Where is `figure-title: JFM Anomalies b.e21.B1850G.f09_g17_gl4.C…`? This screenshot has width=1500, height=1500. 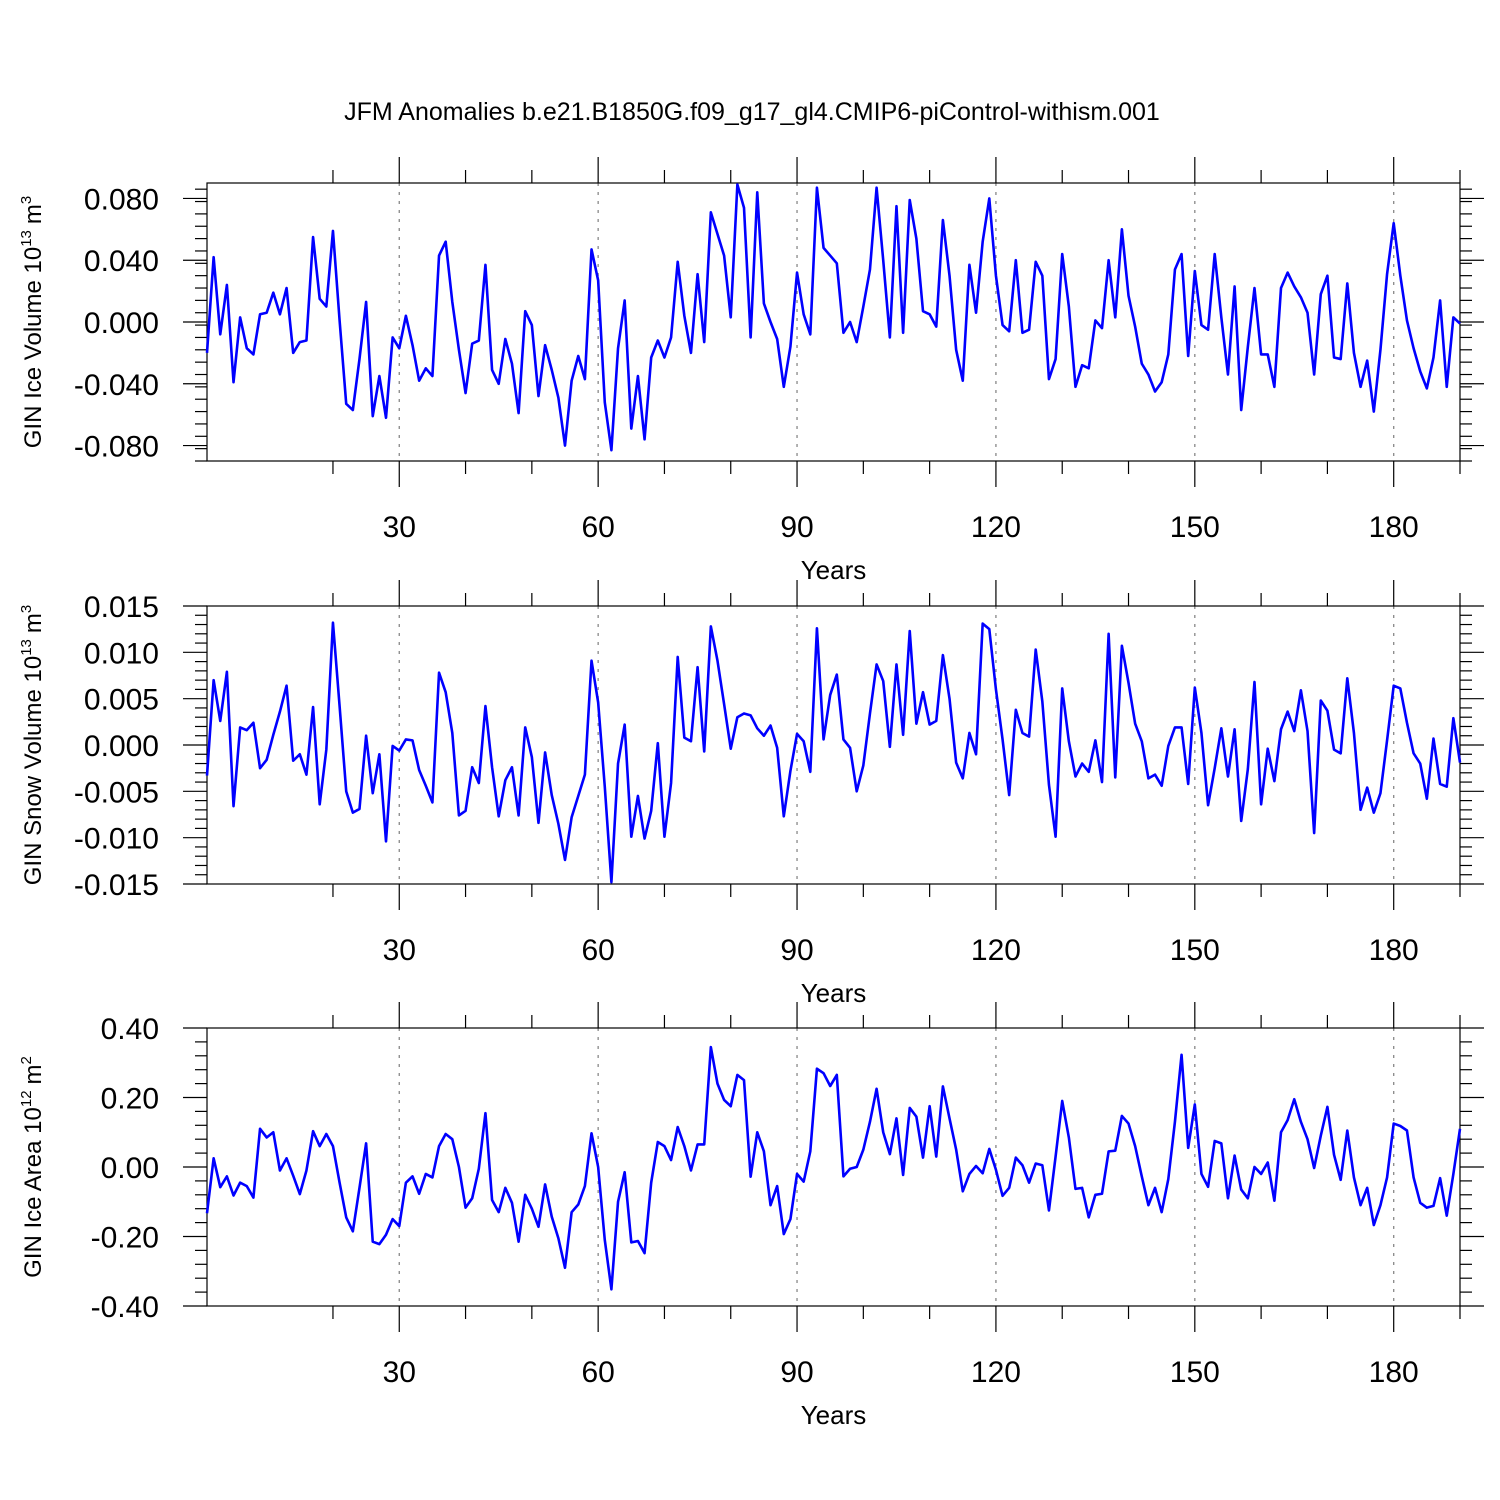 figure-title: JFM Anomalies b.e21.B1850G.f09_g17_gl4.C… is located at coordinates (752, 112).